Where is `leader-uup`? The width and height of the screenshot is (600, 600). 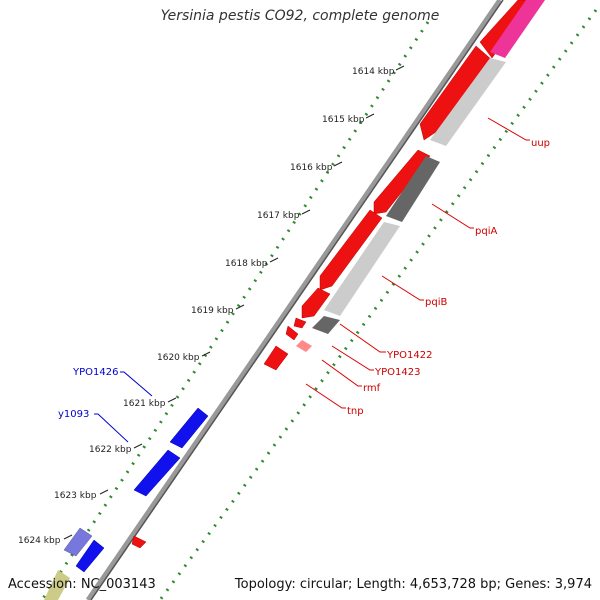
leader-uup is located at coordinates (508, 129).